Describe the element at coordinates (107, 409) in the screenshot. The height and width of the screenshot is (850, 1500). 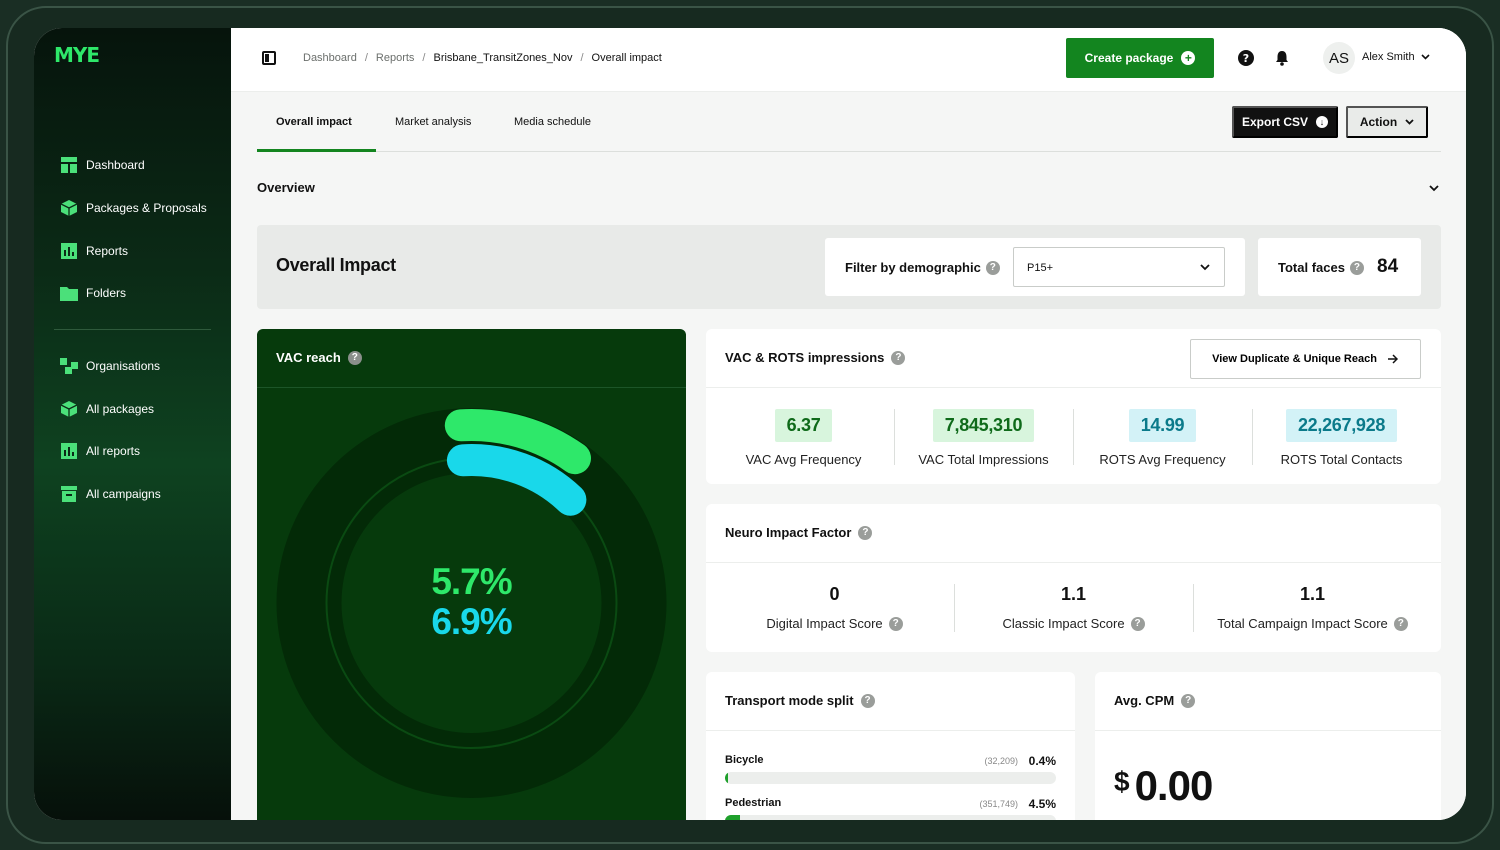
I see `sidebar-item-all-packages: All packages` at that location.